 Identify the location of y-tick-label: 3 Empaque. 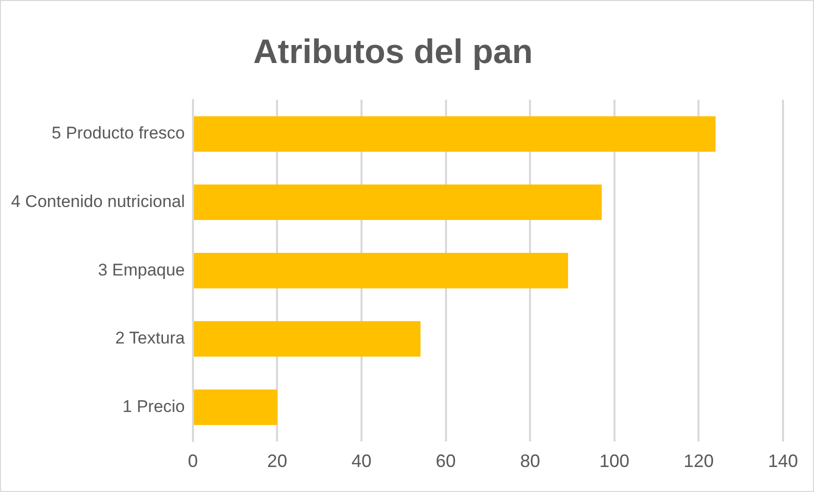
(141, 270).